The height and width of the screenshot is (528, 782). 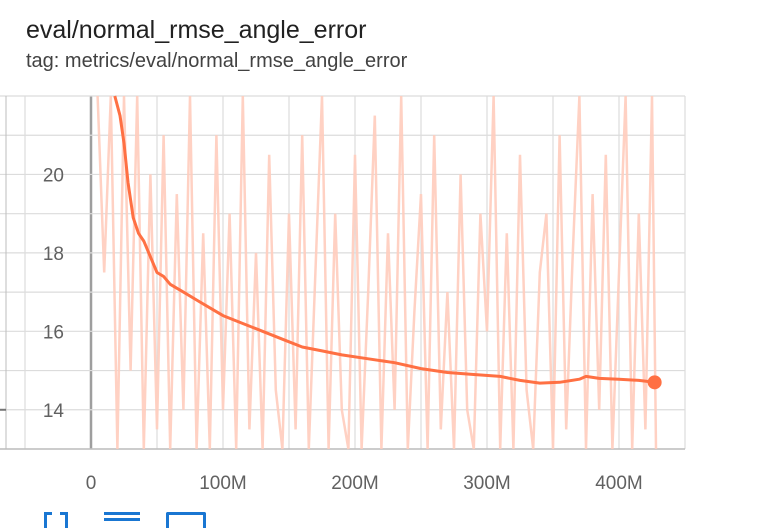 What do you see at coordinates (619, 483) in the screenshot?
I see `x-tick-label: 400M` at bounding box center [619, 483].